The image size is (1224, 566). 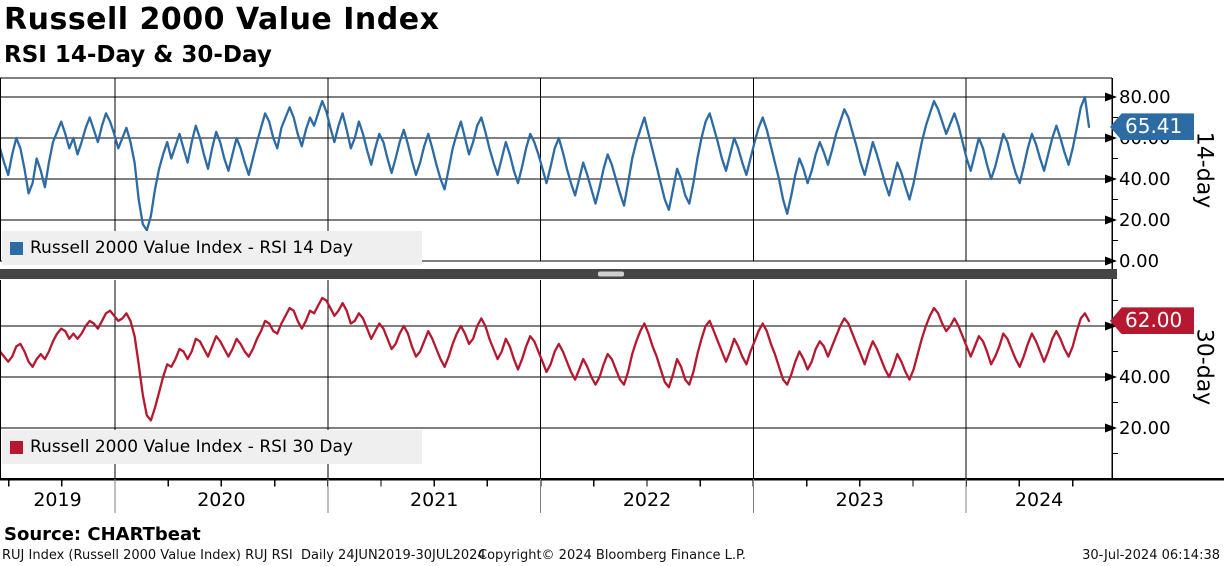 I want to click on rsi30-last-value-tag: 62.00, so click(x=1152, y=321).